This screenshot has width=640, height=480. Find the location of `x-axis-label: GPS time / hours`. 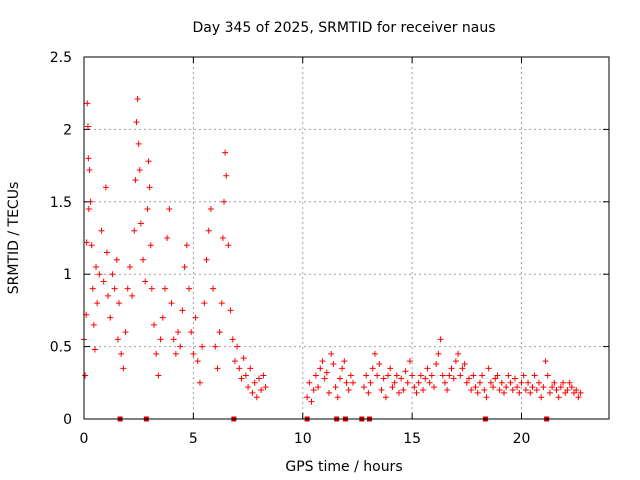

x-axis-label: GPS time / hours is located at coordinates (343, 467).